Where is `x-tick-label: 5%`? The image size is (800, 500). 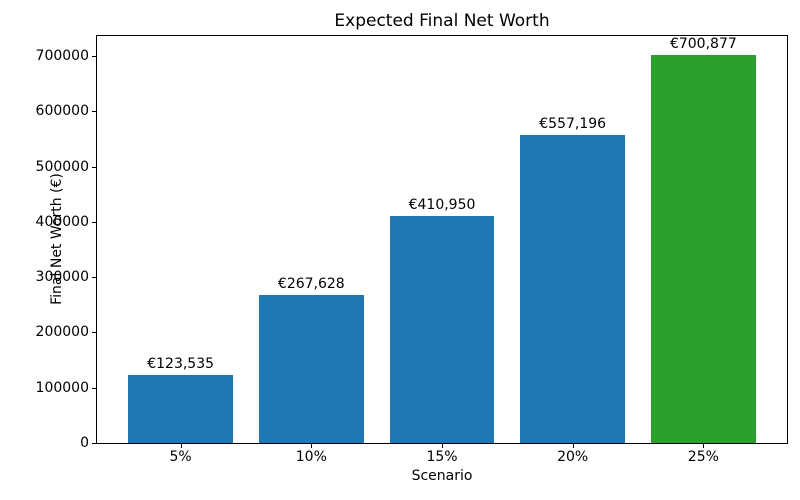 x-tick-label: 5% is located at coordinates (180, 457).